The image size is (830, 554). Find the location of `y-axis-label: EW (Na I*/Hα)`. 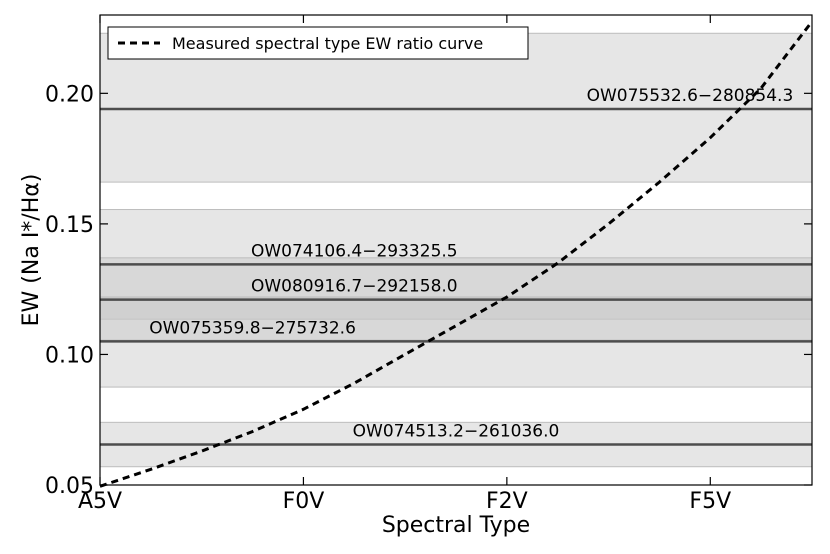

y-axis-label: EW (Na I*/Hα) is located at coordinates (31, 250).